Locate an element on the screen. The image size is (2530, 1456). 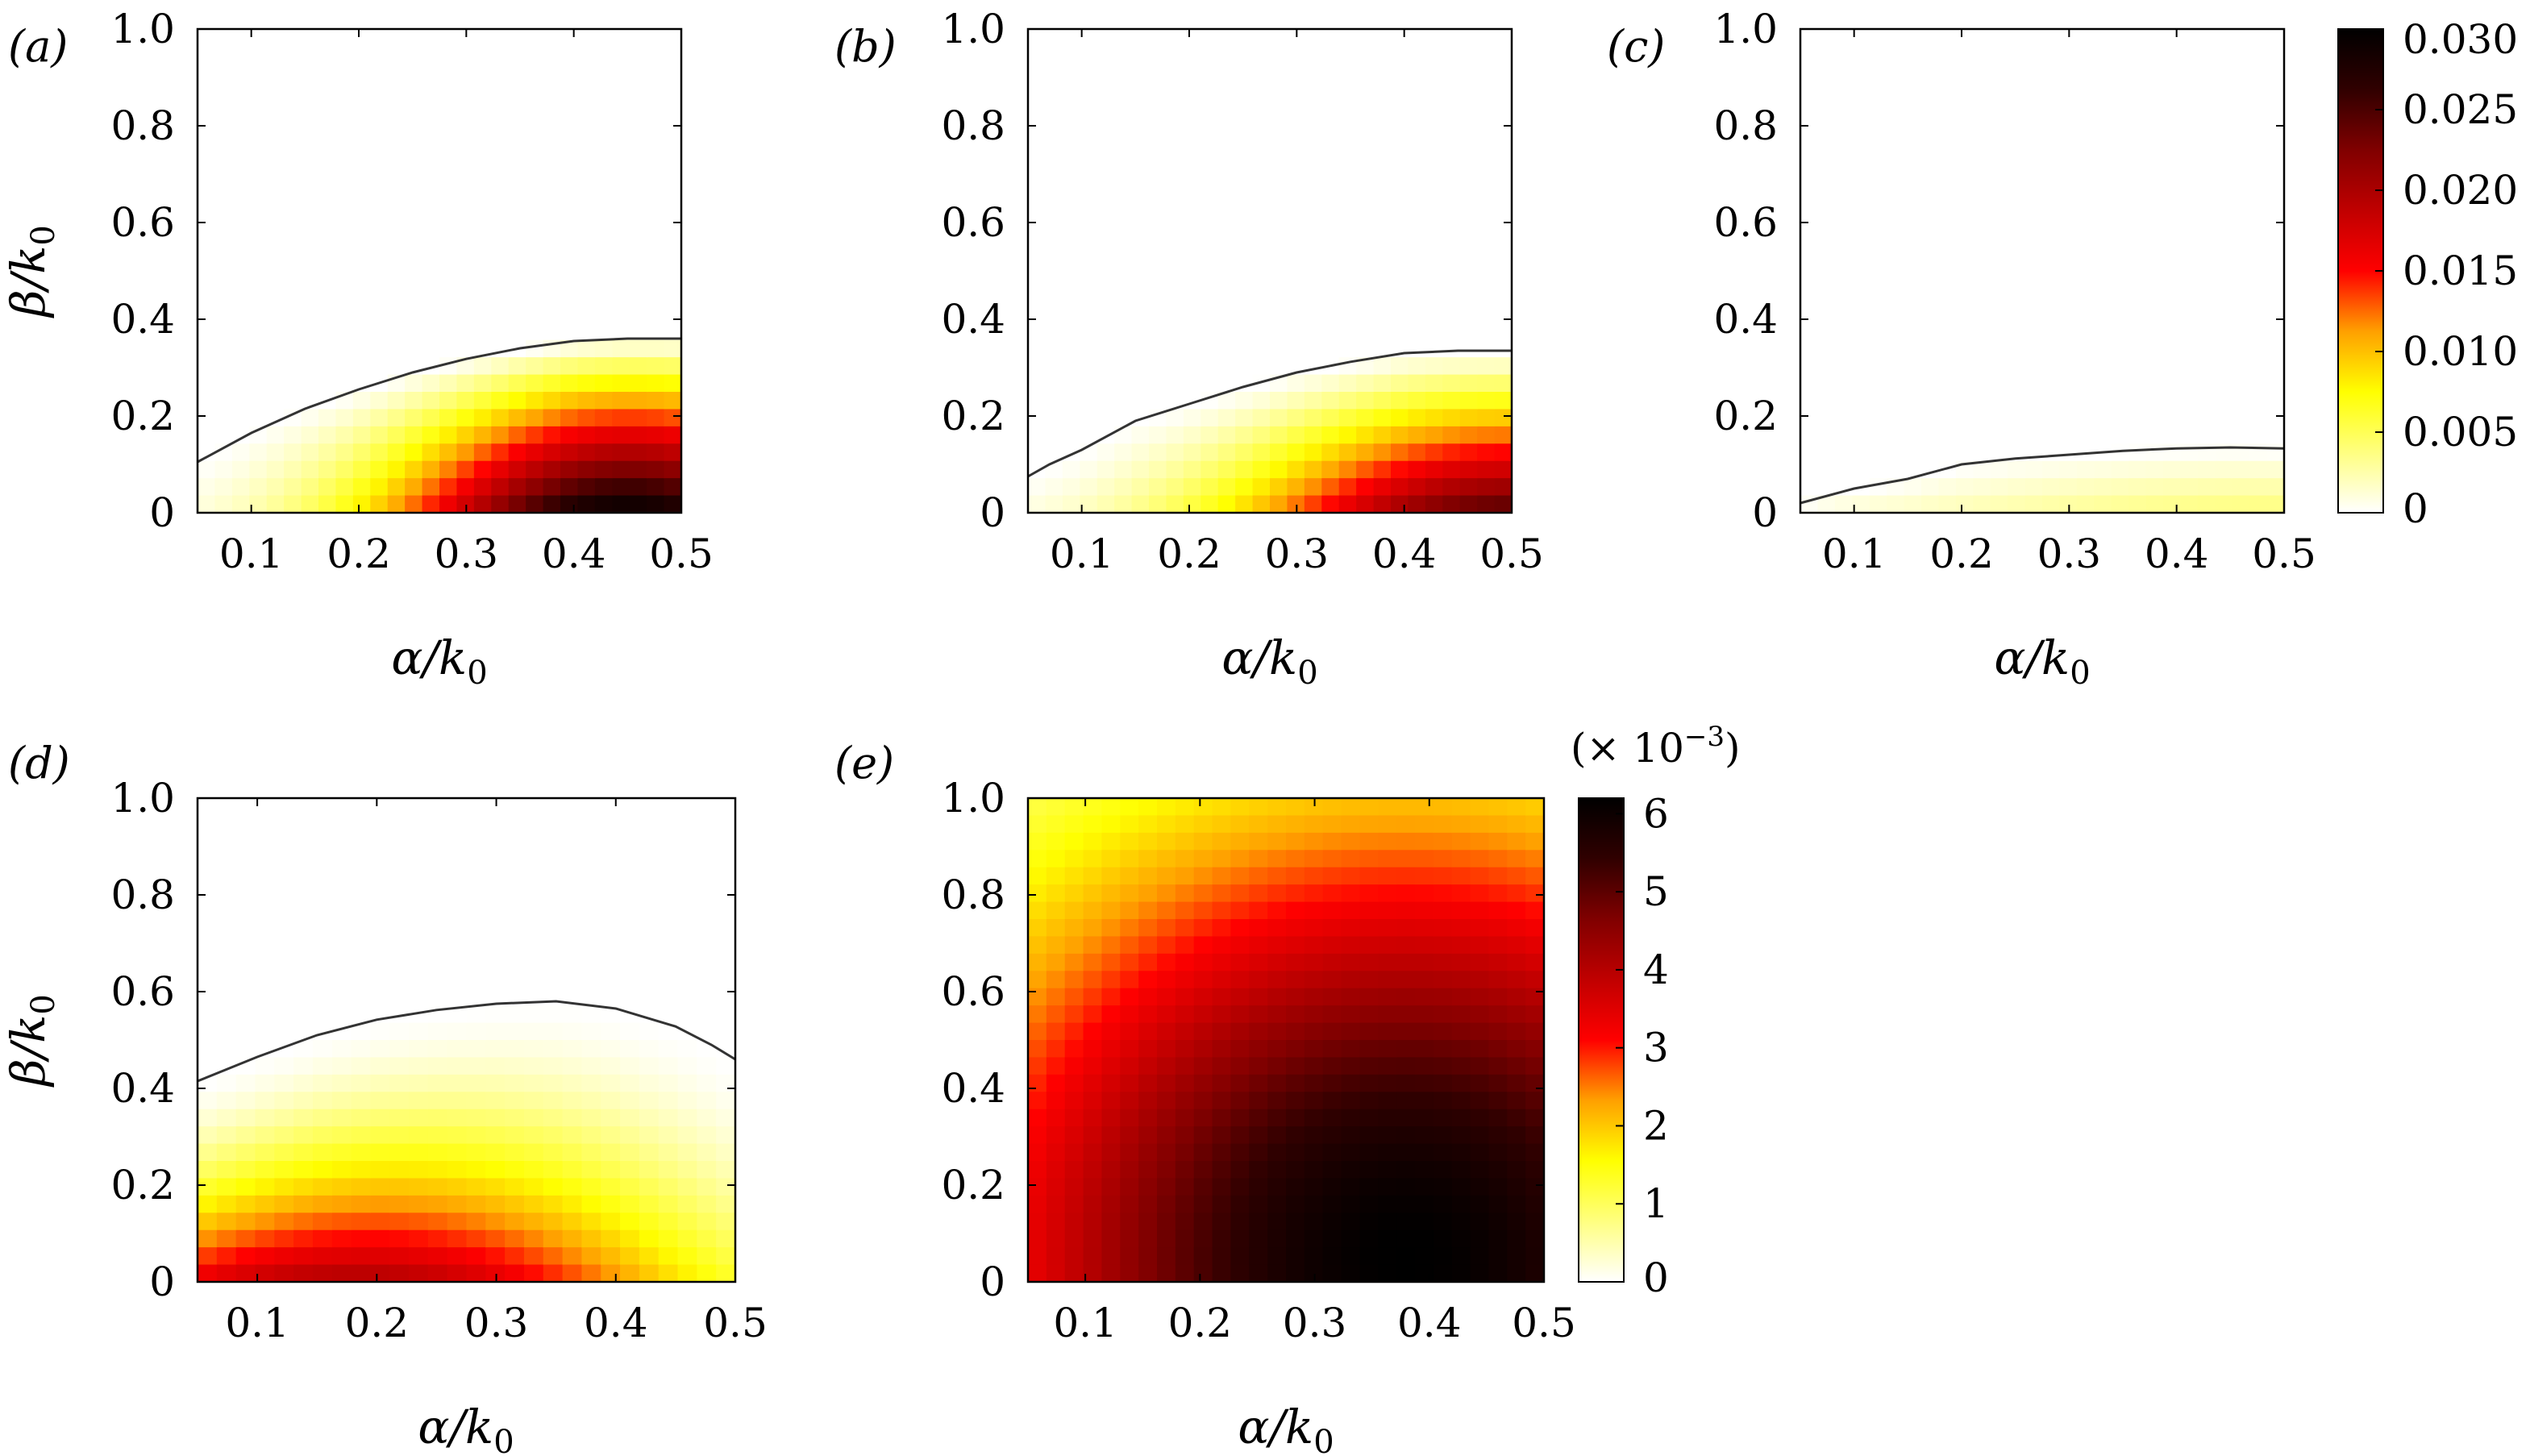
x-axis: 0.1 0.2 0.3 0.4 0.5 is located at coordinates (496, 1072).